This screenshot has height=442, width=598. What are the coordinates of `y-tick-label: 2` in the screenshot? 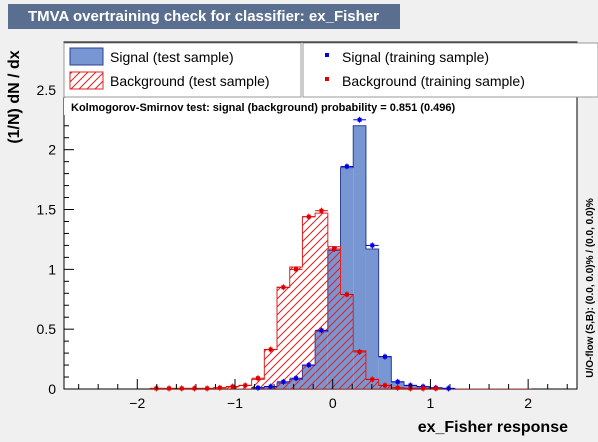 It's located at (52, 150).